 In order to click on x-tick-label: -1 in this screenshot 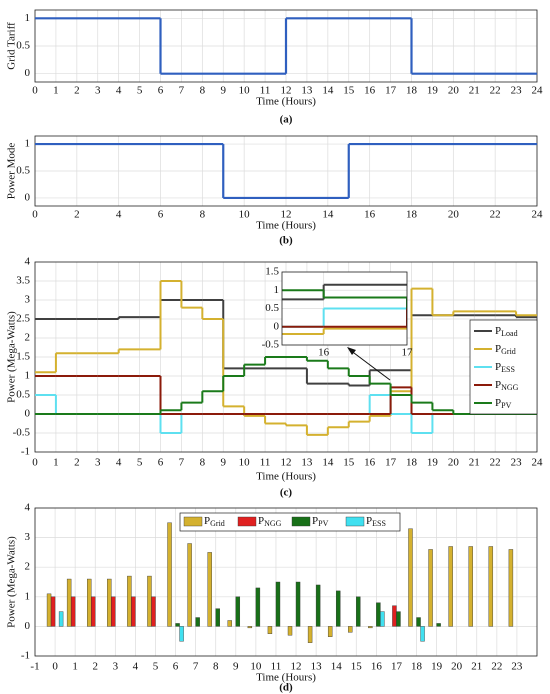, I will do `click(34, 667)`.